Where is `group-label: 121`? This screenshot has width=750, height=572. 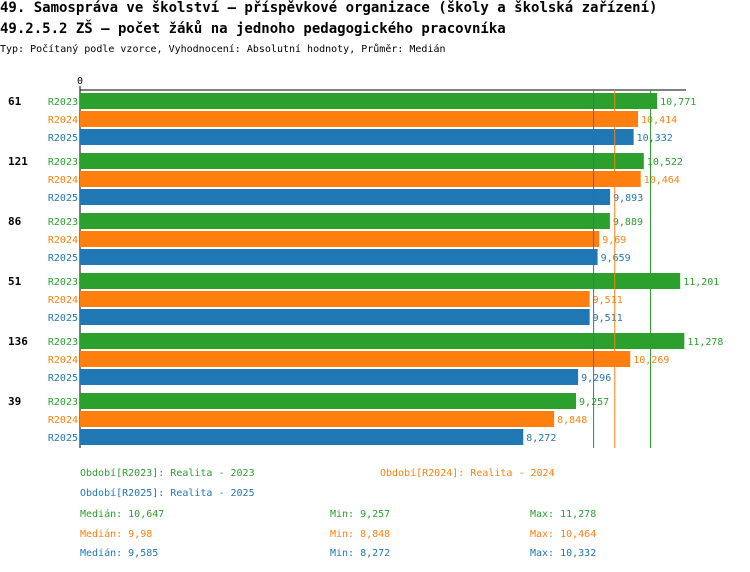
group-label: 121 is located at coordinates (18, 161).